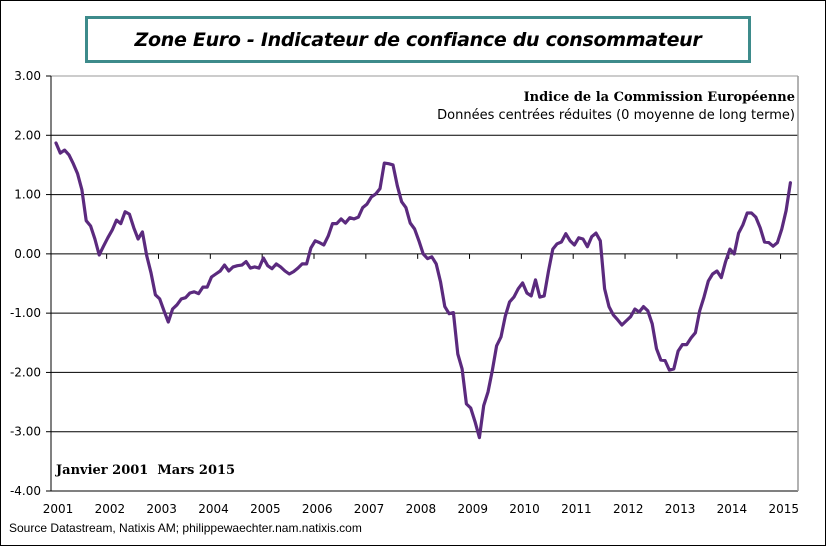 Image resolution: width=826 pixels, height=546 pixels. Describe the element at coordinates (145, 470) in the screenshot. I see `period-label: Janvier 2001 Mars 2015` at that location.